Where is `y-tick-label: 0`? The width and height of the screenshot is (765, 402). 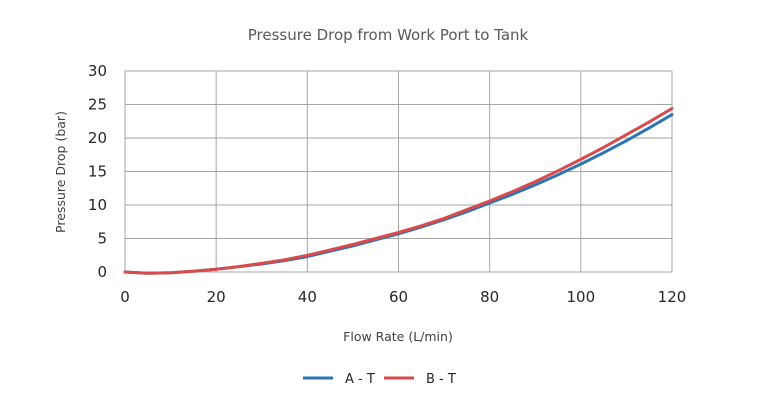 y-tick-label: 0 is located at coordinates (102, 272).